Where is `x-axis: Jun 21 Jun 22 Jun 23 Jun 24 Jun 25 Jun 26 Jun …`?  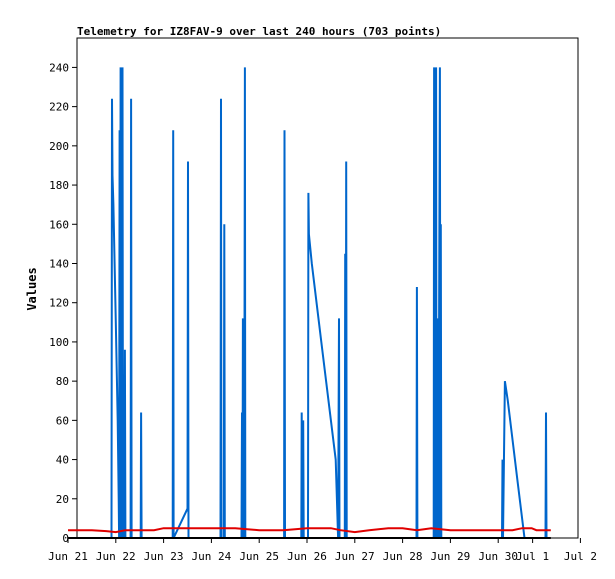 x-axis: Jun 21 Jun 22 Jun 23 Jun 24 Jun 25 Jun 26 Jun … is located at coordinates (322, 550).